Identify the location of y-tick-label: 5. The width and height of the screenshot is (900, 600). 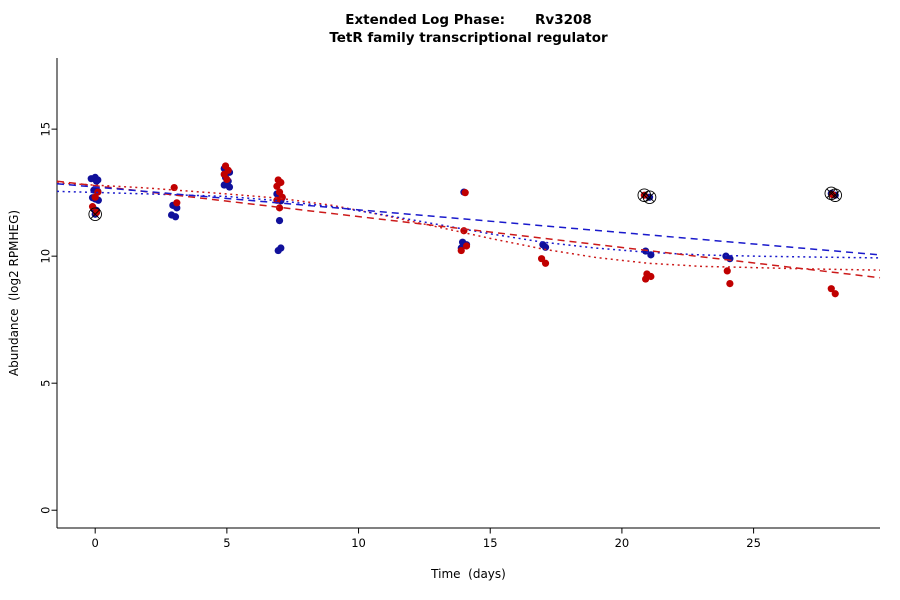
(46, 383).